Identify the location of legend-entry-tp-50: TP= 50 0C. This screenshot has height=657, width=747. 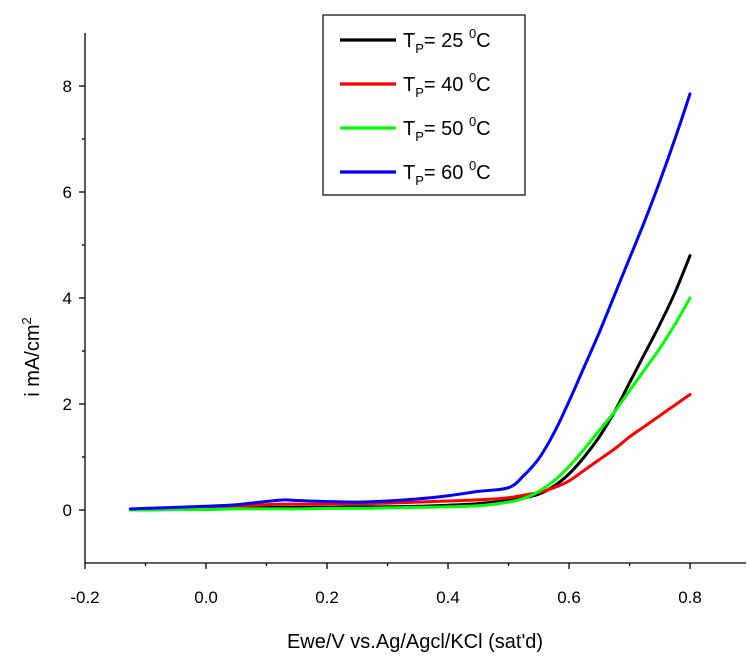
(415, 129).